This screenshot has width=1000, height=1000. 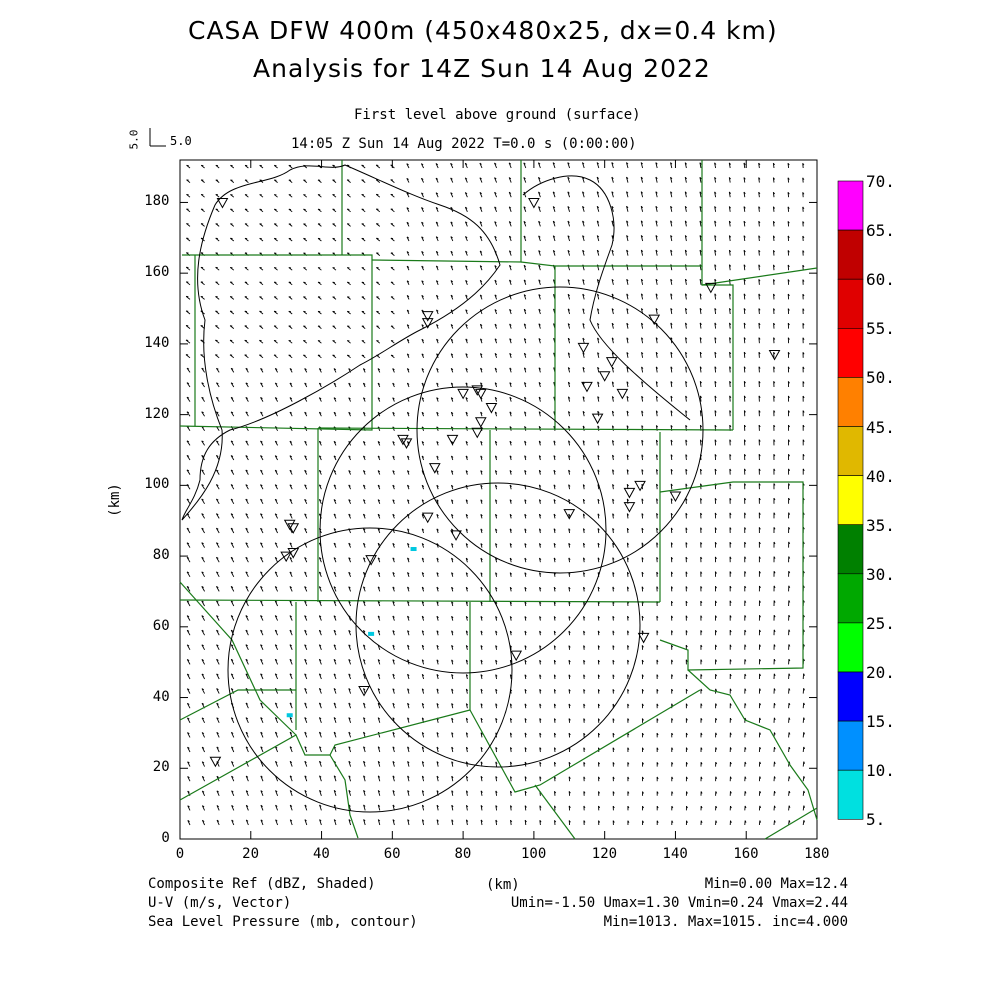 What do you see at coordinates (725, 922) in the screenshot?
I see `footer-pressure-minmax: Min=1013. Max=1015. inc=4.000` at bounding box center [725, 922].